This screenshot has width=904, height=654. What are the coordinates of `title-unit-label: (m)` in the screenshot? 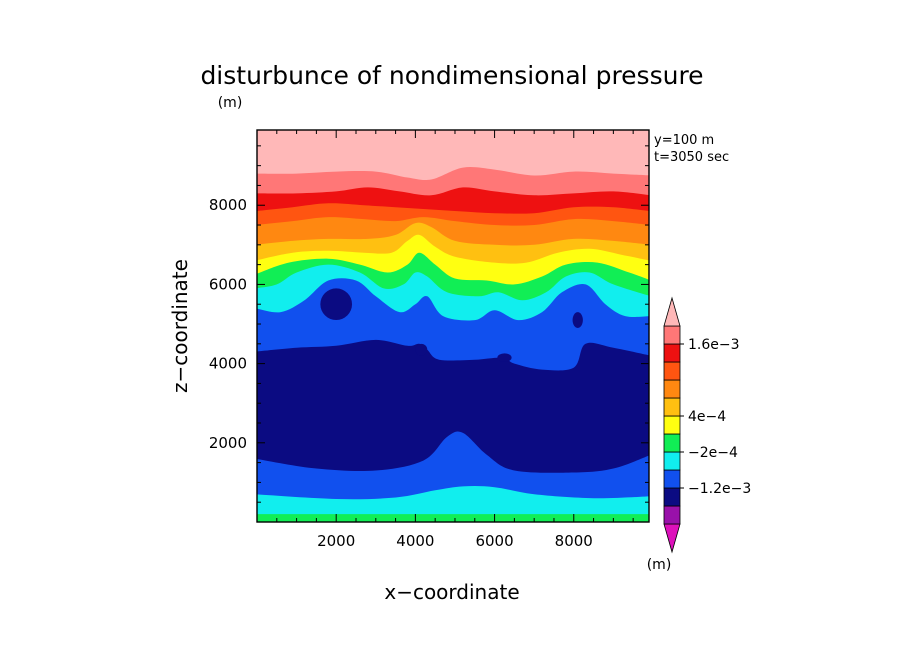 It's located at (230, 103).